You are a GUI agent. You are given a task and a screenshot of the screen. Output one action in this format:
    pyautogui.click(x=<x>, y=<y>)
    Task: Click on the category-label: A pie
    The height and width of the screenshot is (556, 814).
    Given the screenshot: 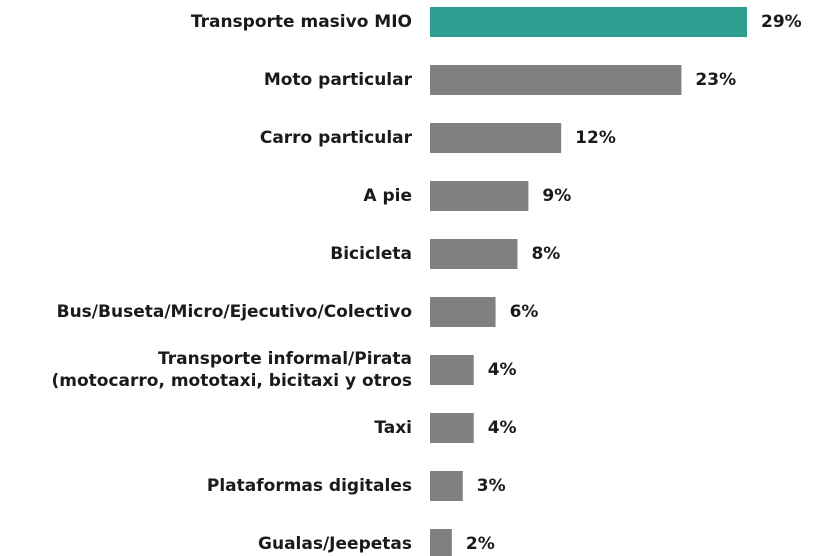 What is the action you would take?
    pyautogui.click(x=387, y=196)
    